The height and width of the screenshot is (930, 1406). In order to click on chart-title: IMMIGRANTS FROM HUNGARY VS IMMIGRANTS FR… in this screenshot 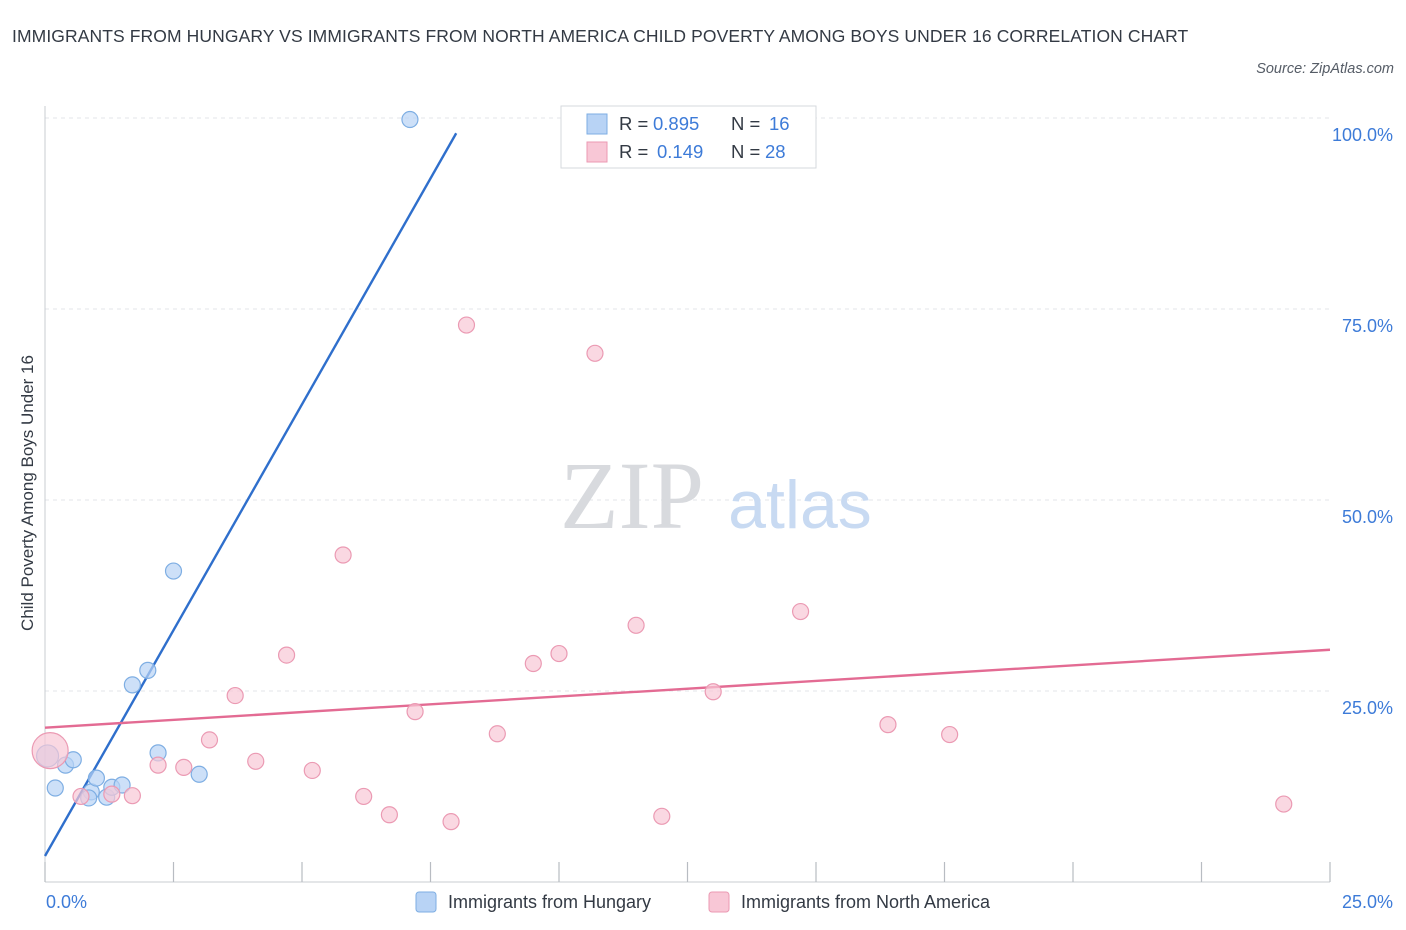, I will do `click(600, 36)`.